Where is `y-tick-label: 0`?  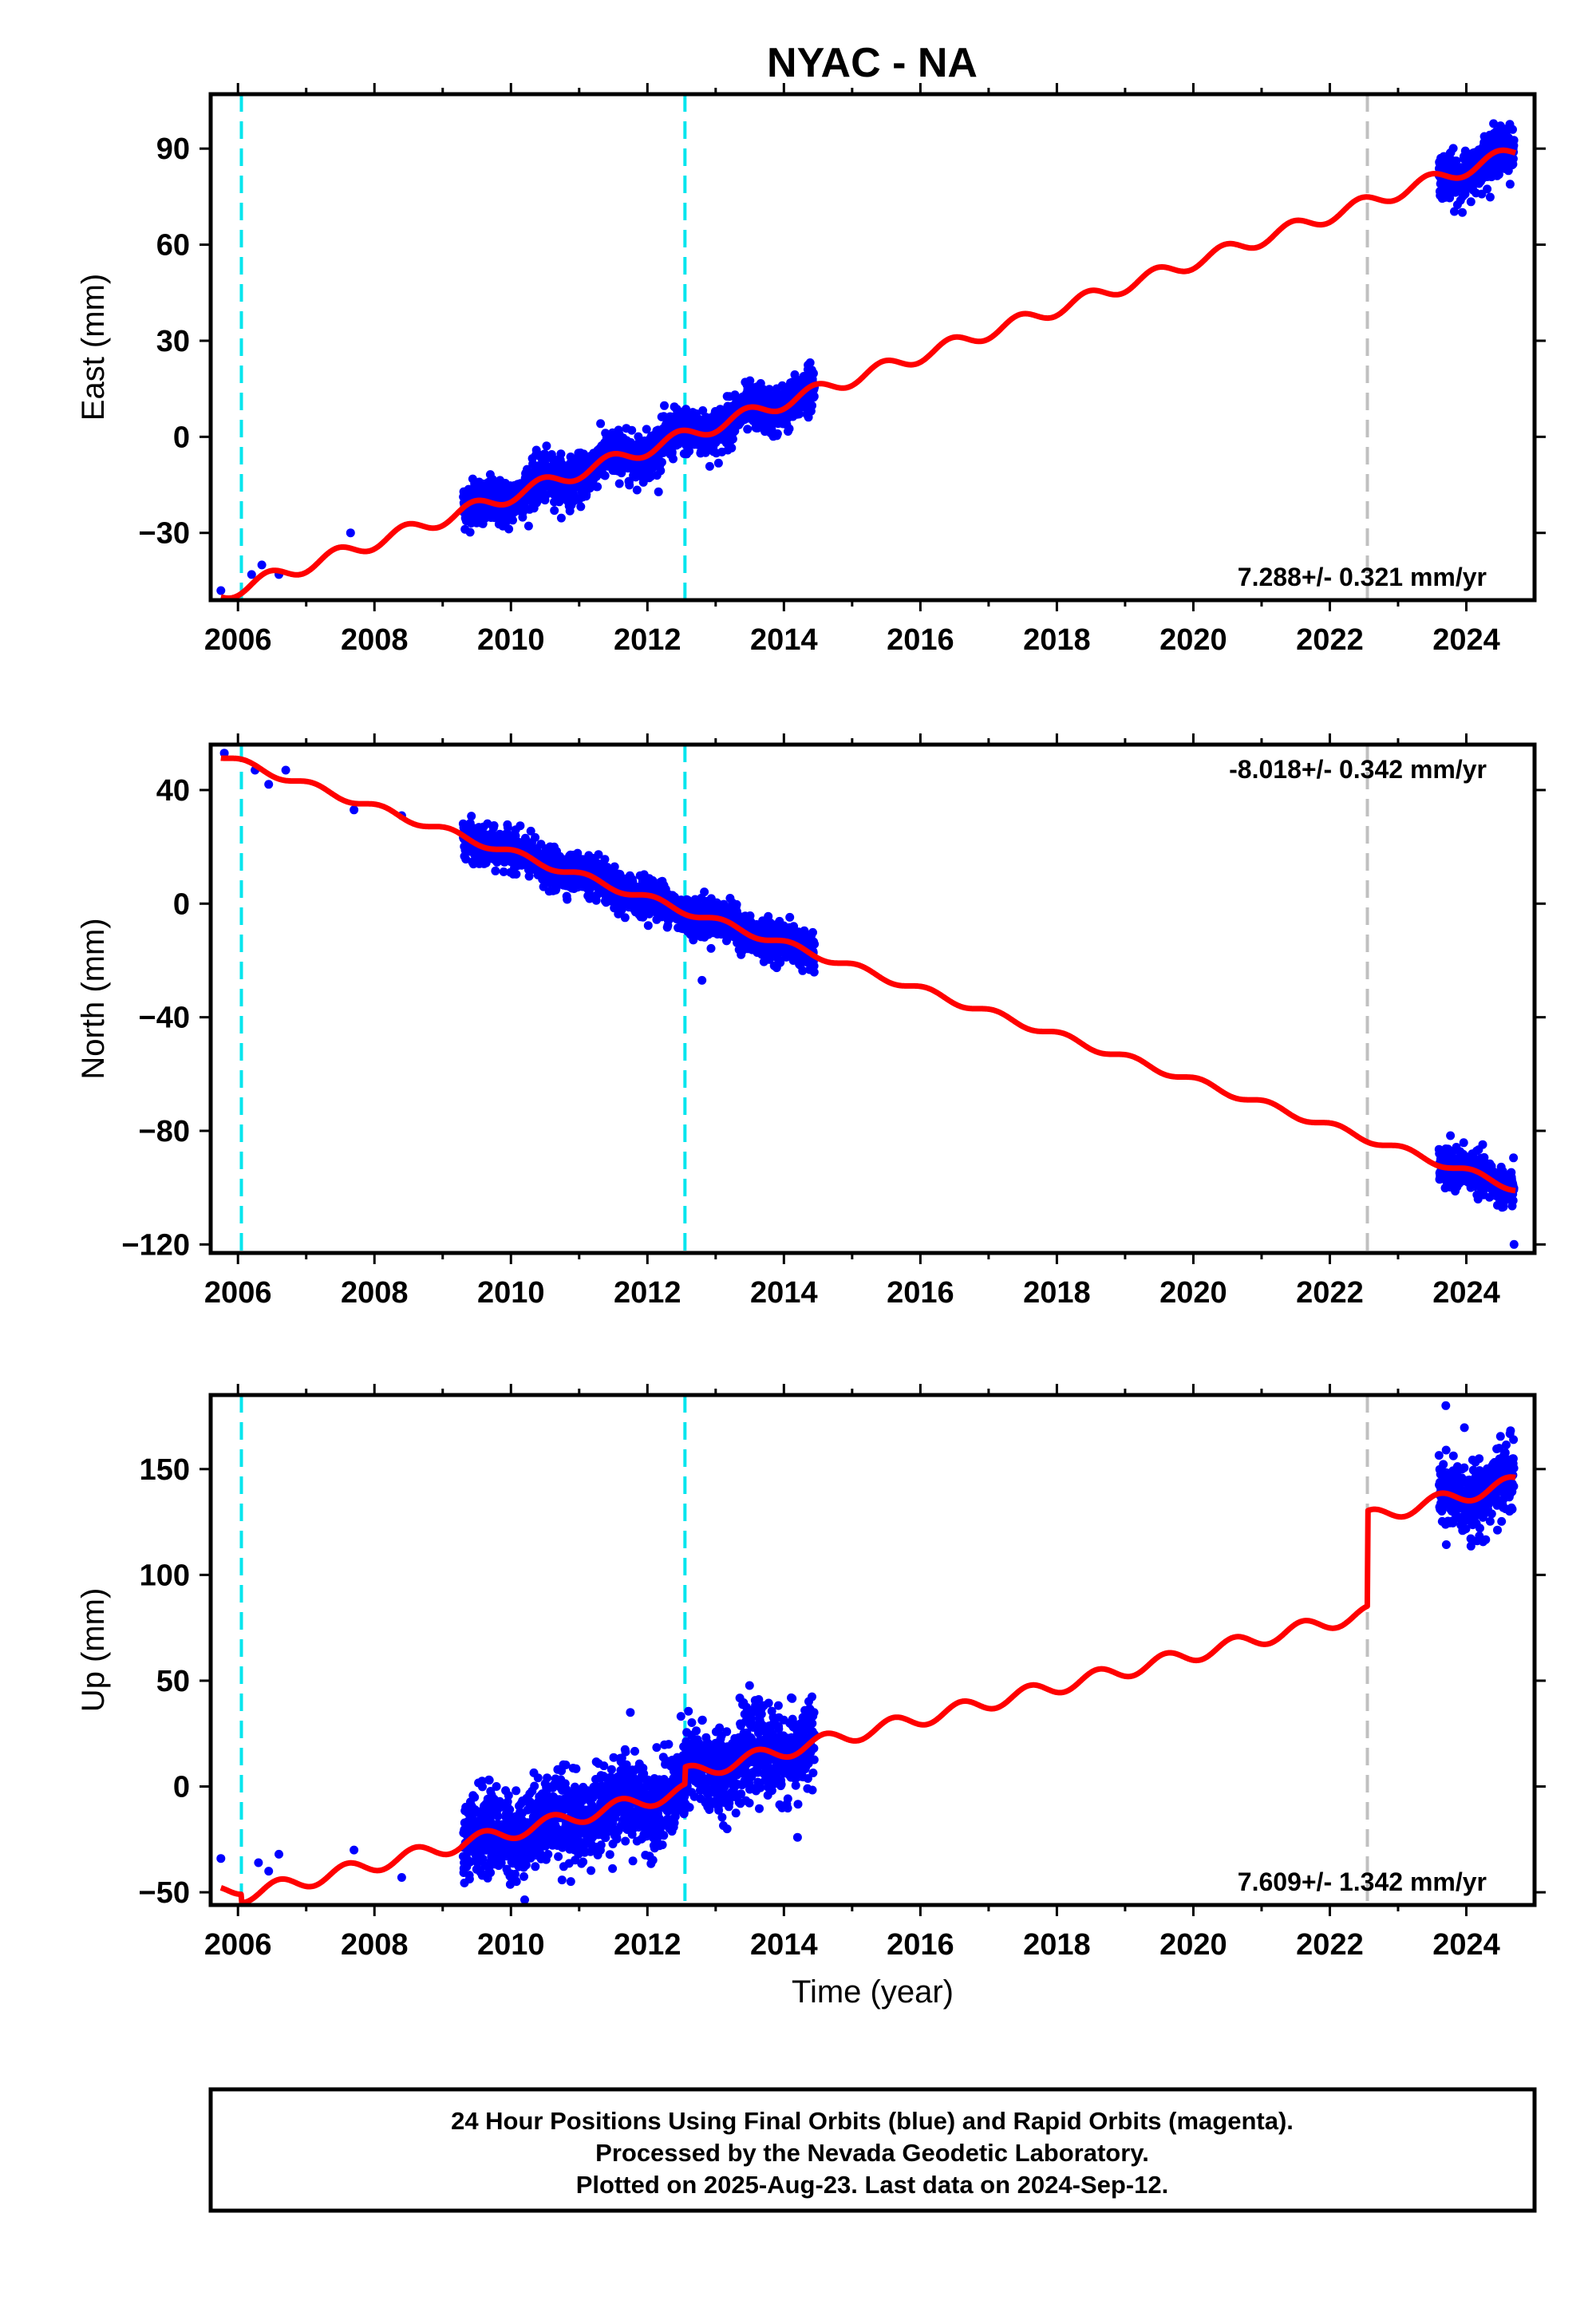 y-tick-label: 0 is located at coordinates (181, 904).